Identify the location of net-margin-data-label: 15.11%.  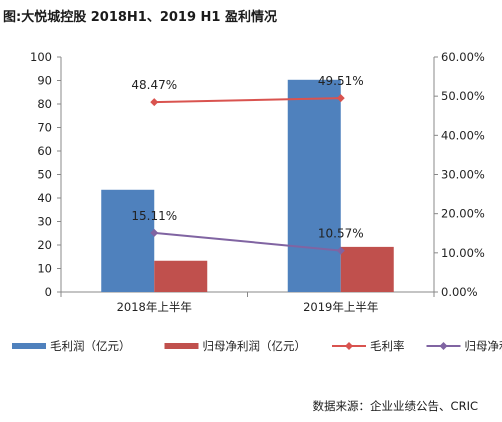
(154, 216).